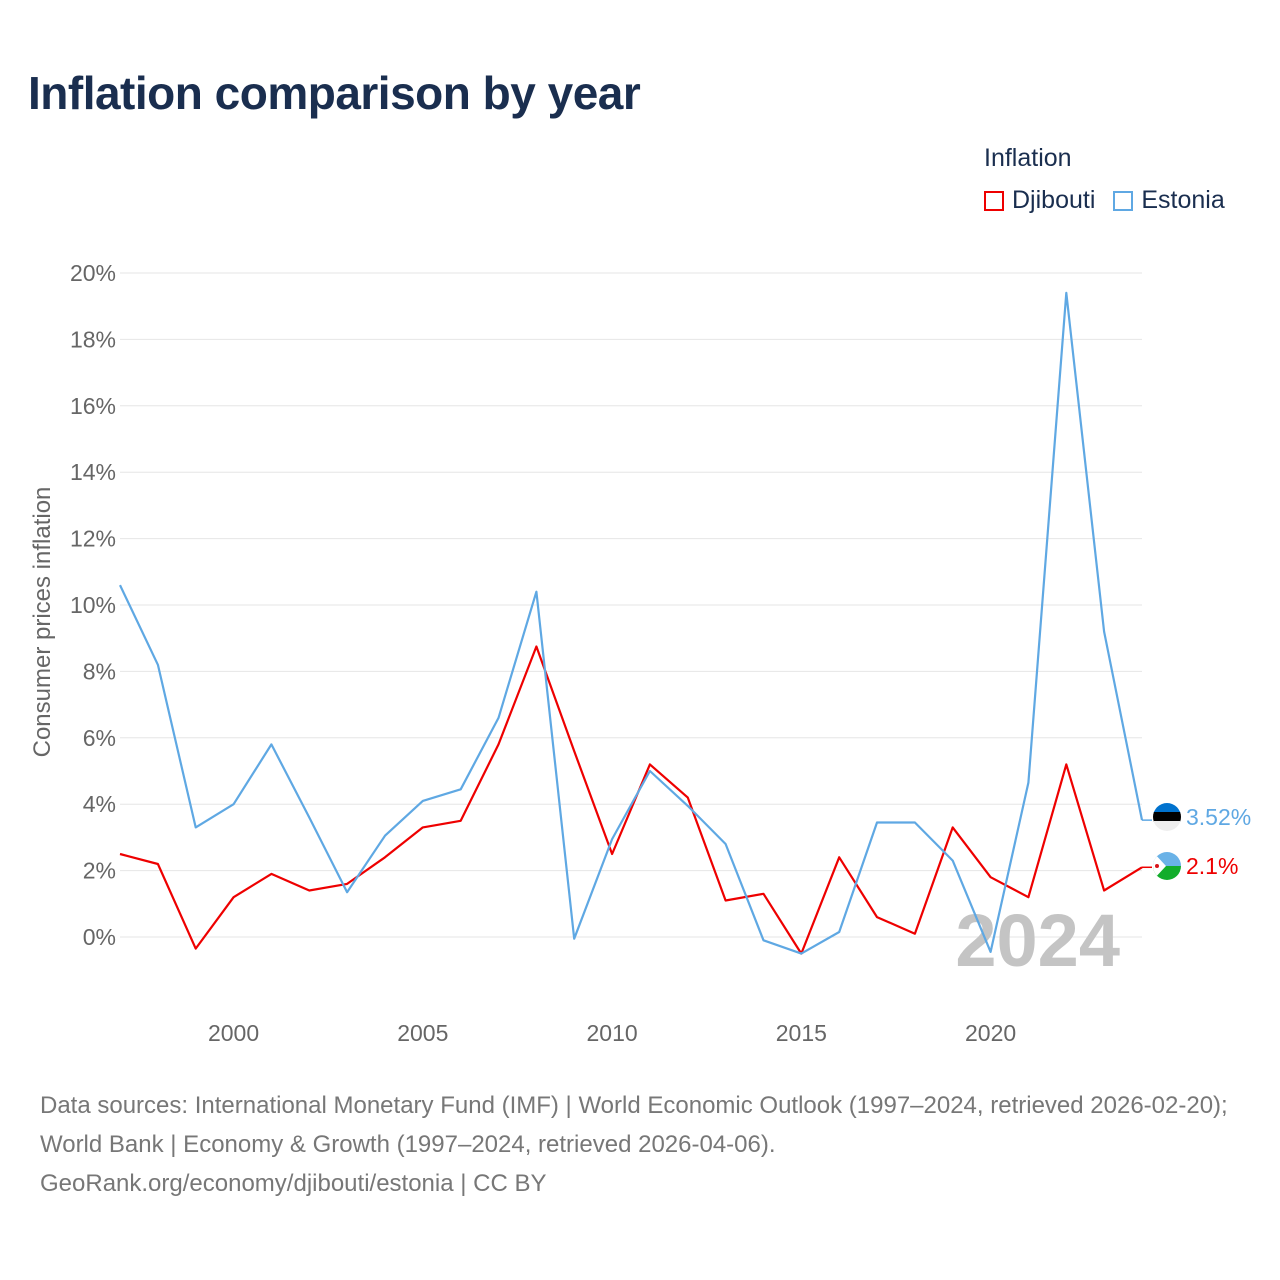 The height and width of the screenshot is (1280, 1280). Describe the element at coordinates (422, 1033) in the screenshot. I see `x-tick-label: 2005` at that location.